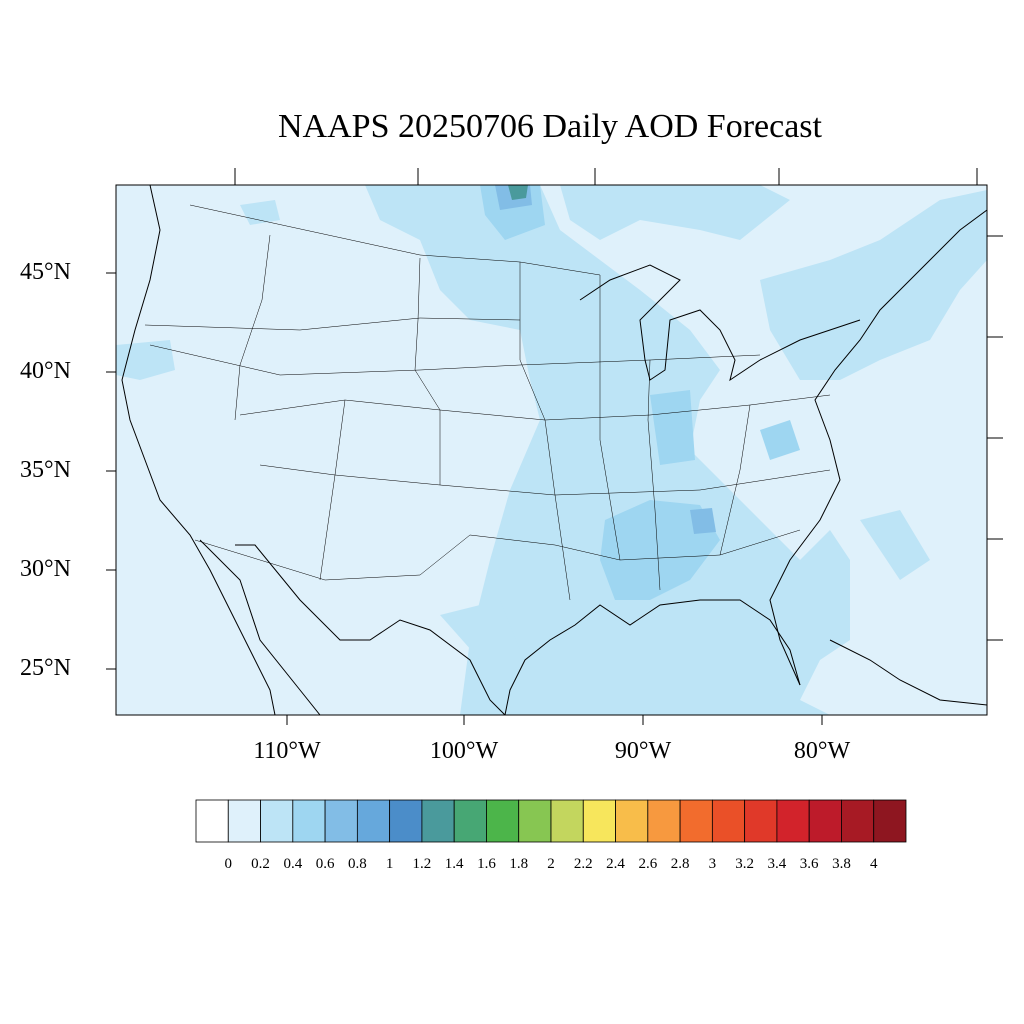  Describe the element at coordinates (873, 864) in the screenshot. I see `colorbar-label: 4` at that location.